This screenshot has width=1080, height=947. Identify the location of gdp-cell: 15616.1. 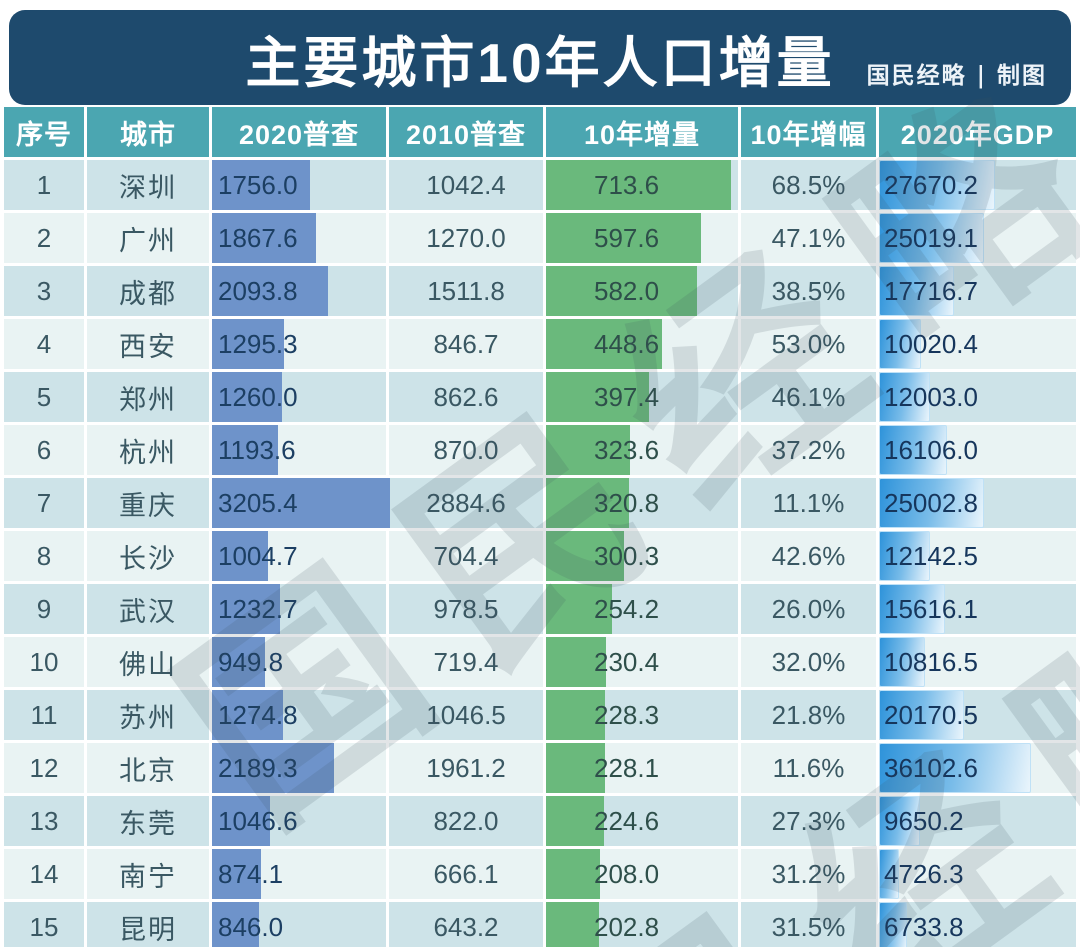
(977, 609).